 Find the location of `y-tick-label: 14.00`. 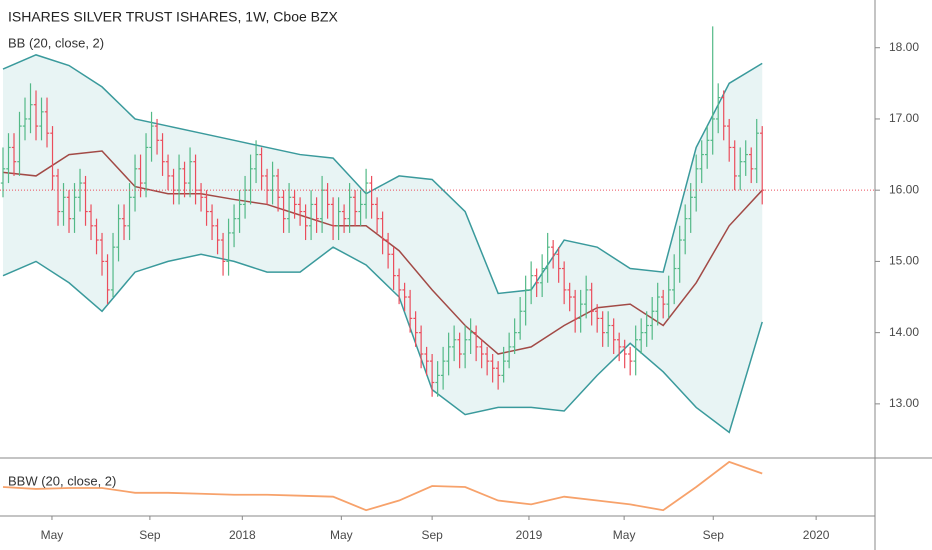

y-tick-label: 14.00 is located at coordinates (904, 332).